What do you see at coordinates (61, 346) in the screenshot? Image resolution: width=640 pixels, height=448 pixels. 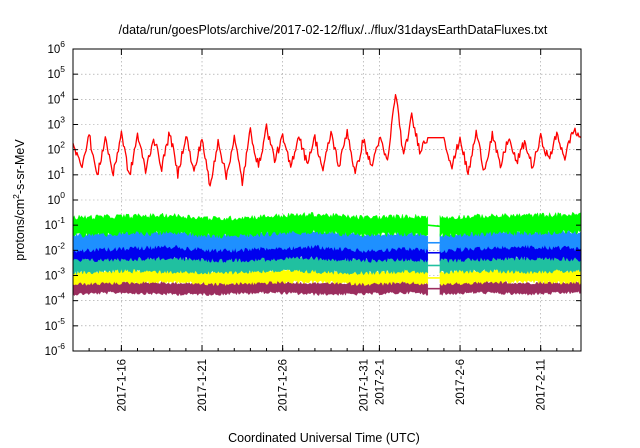 I see `y-tick-exponent: -6` at bounding box center [61, 346].